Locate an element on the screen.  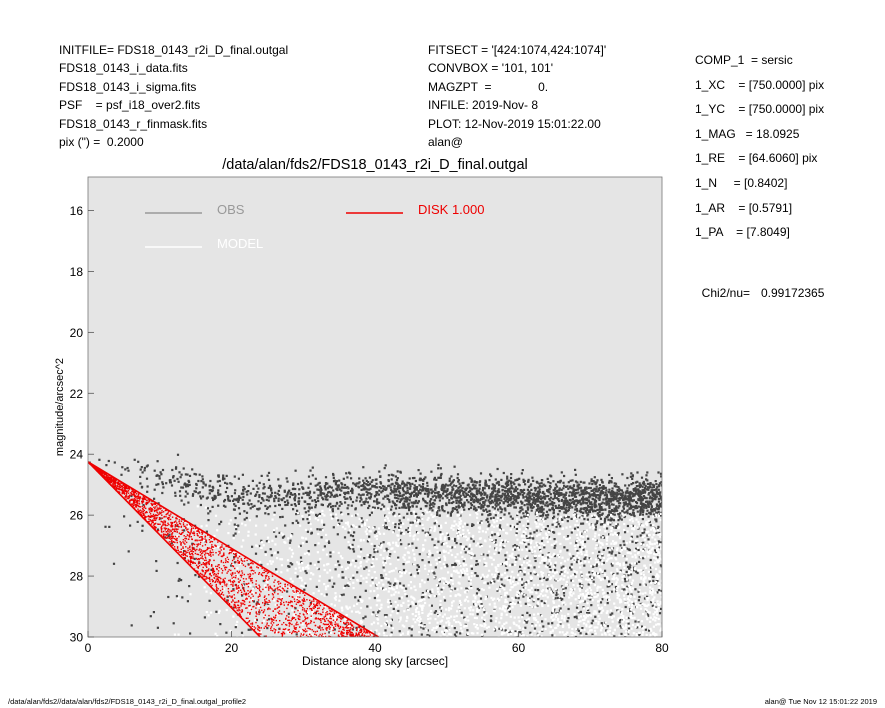
header-line: alan@ is located at coordinates (445, 142).